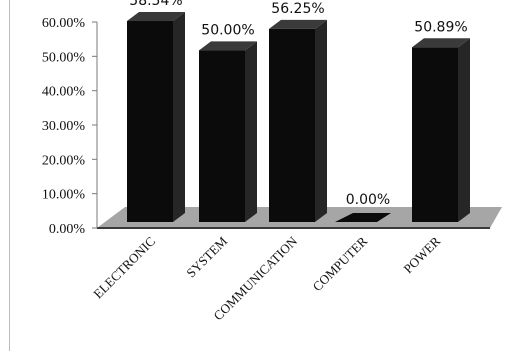  Describe the element at coordinates (64, 195) in the screenshot. I see `y-tick-label: 10.00%` at that location.